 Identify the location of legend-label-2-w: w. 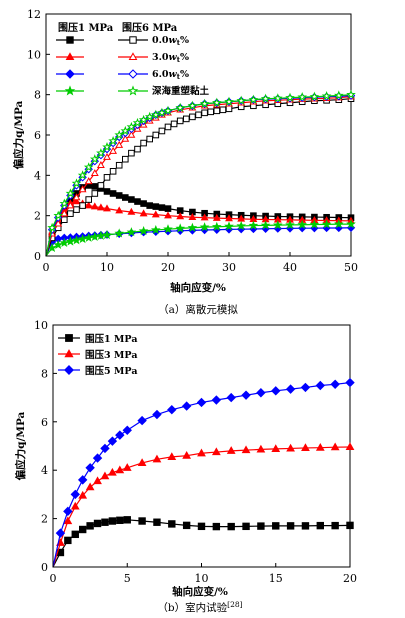
(173, 74).